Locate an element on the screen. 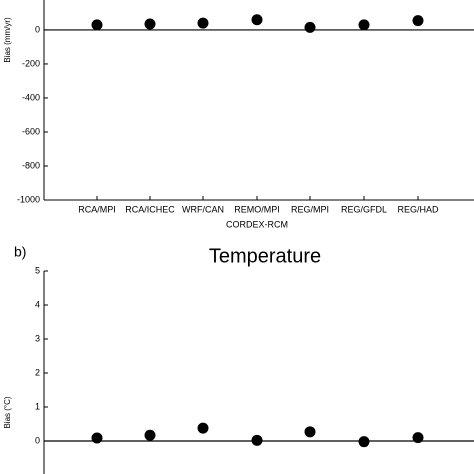 The height and width of the screenshot is (474, 474). x-tick-label: REG/GFDL is located at coordinates (364, 209).